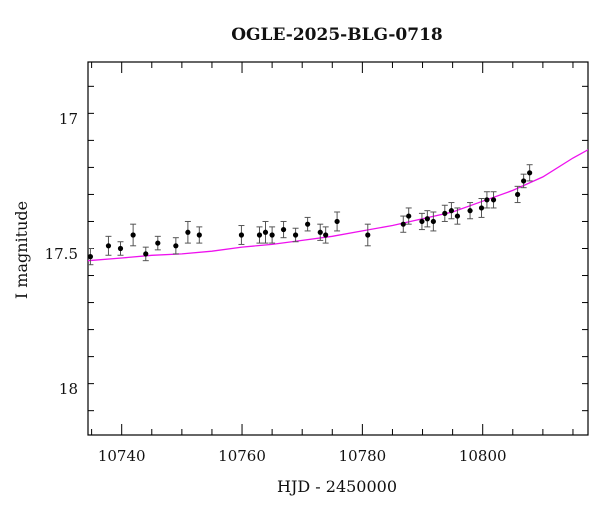  What do you see at coordinates (483, 456) in the screenshot?
I see `x-tick-label: 10800` at bounding box center [483, 456].